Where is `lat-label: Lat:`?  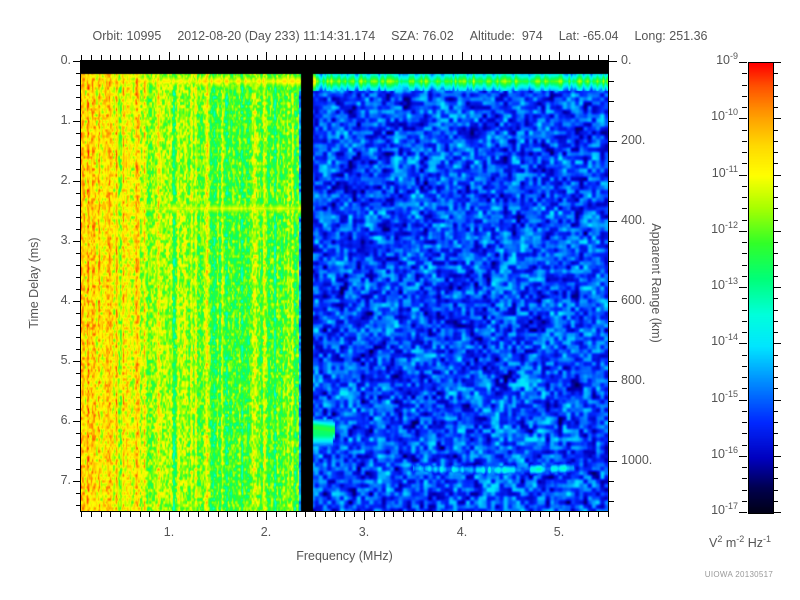
lat-label: Lat: is located at coordinates (569, 36).